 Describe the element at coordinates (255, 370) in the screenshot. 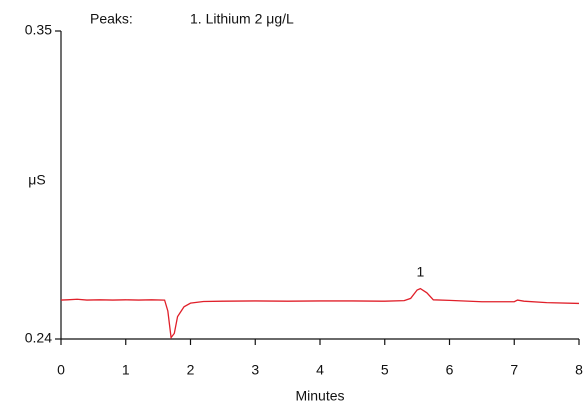

I see `x-tick-label: 3` at that location.